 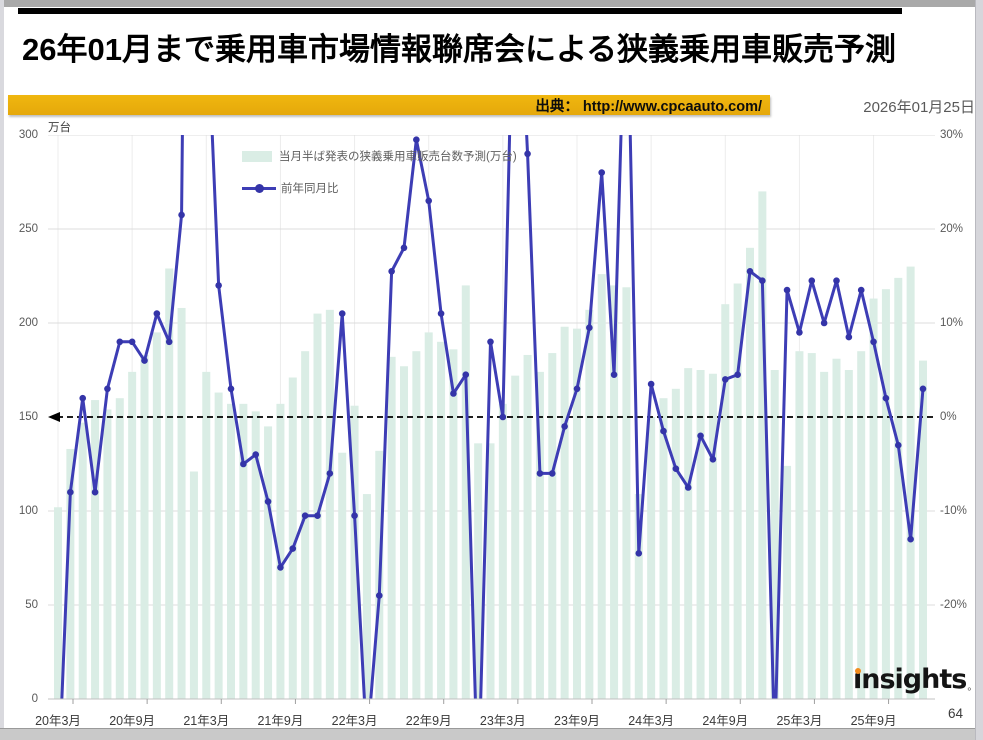 I want to click on zero-line-arrowhead-icon, so click(x=54, y=417).